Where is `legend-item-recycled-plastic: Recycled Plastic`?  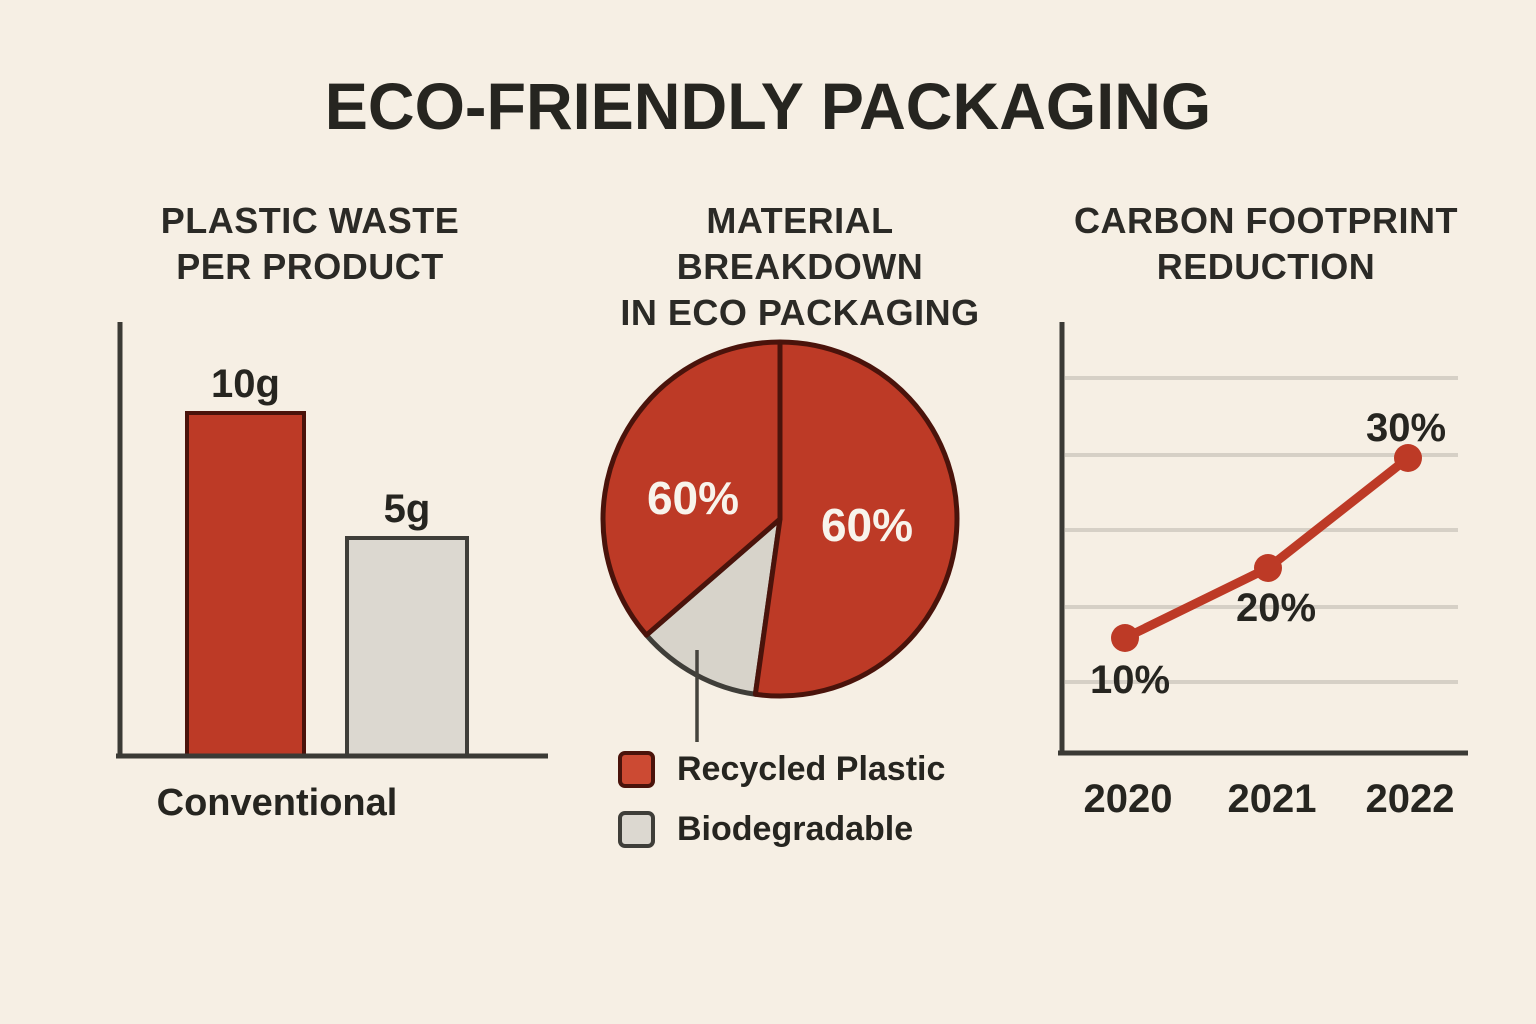
legend-item-recycled-plastic: Recycled Plastic is located at coordinates (781, 769).